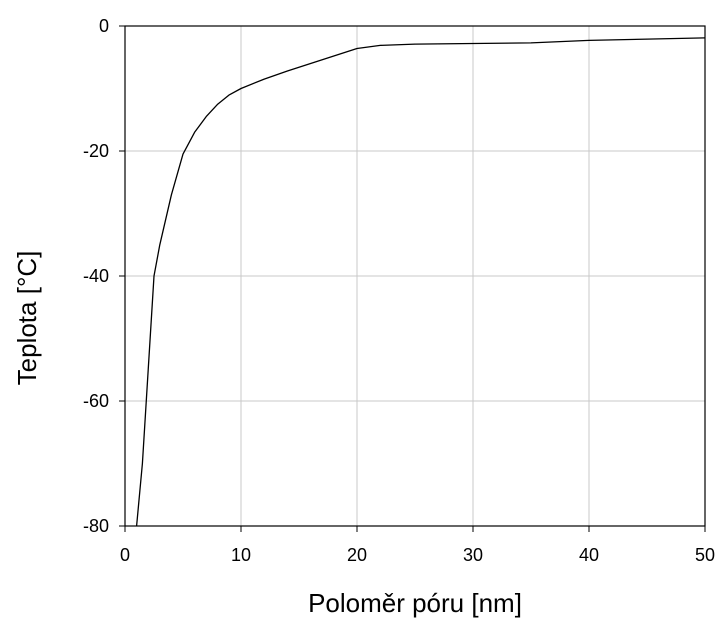  I want to click on x-tick-label: 10, so click(241, 555).